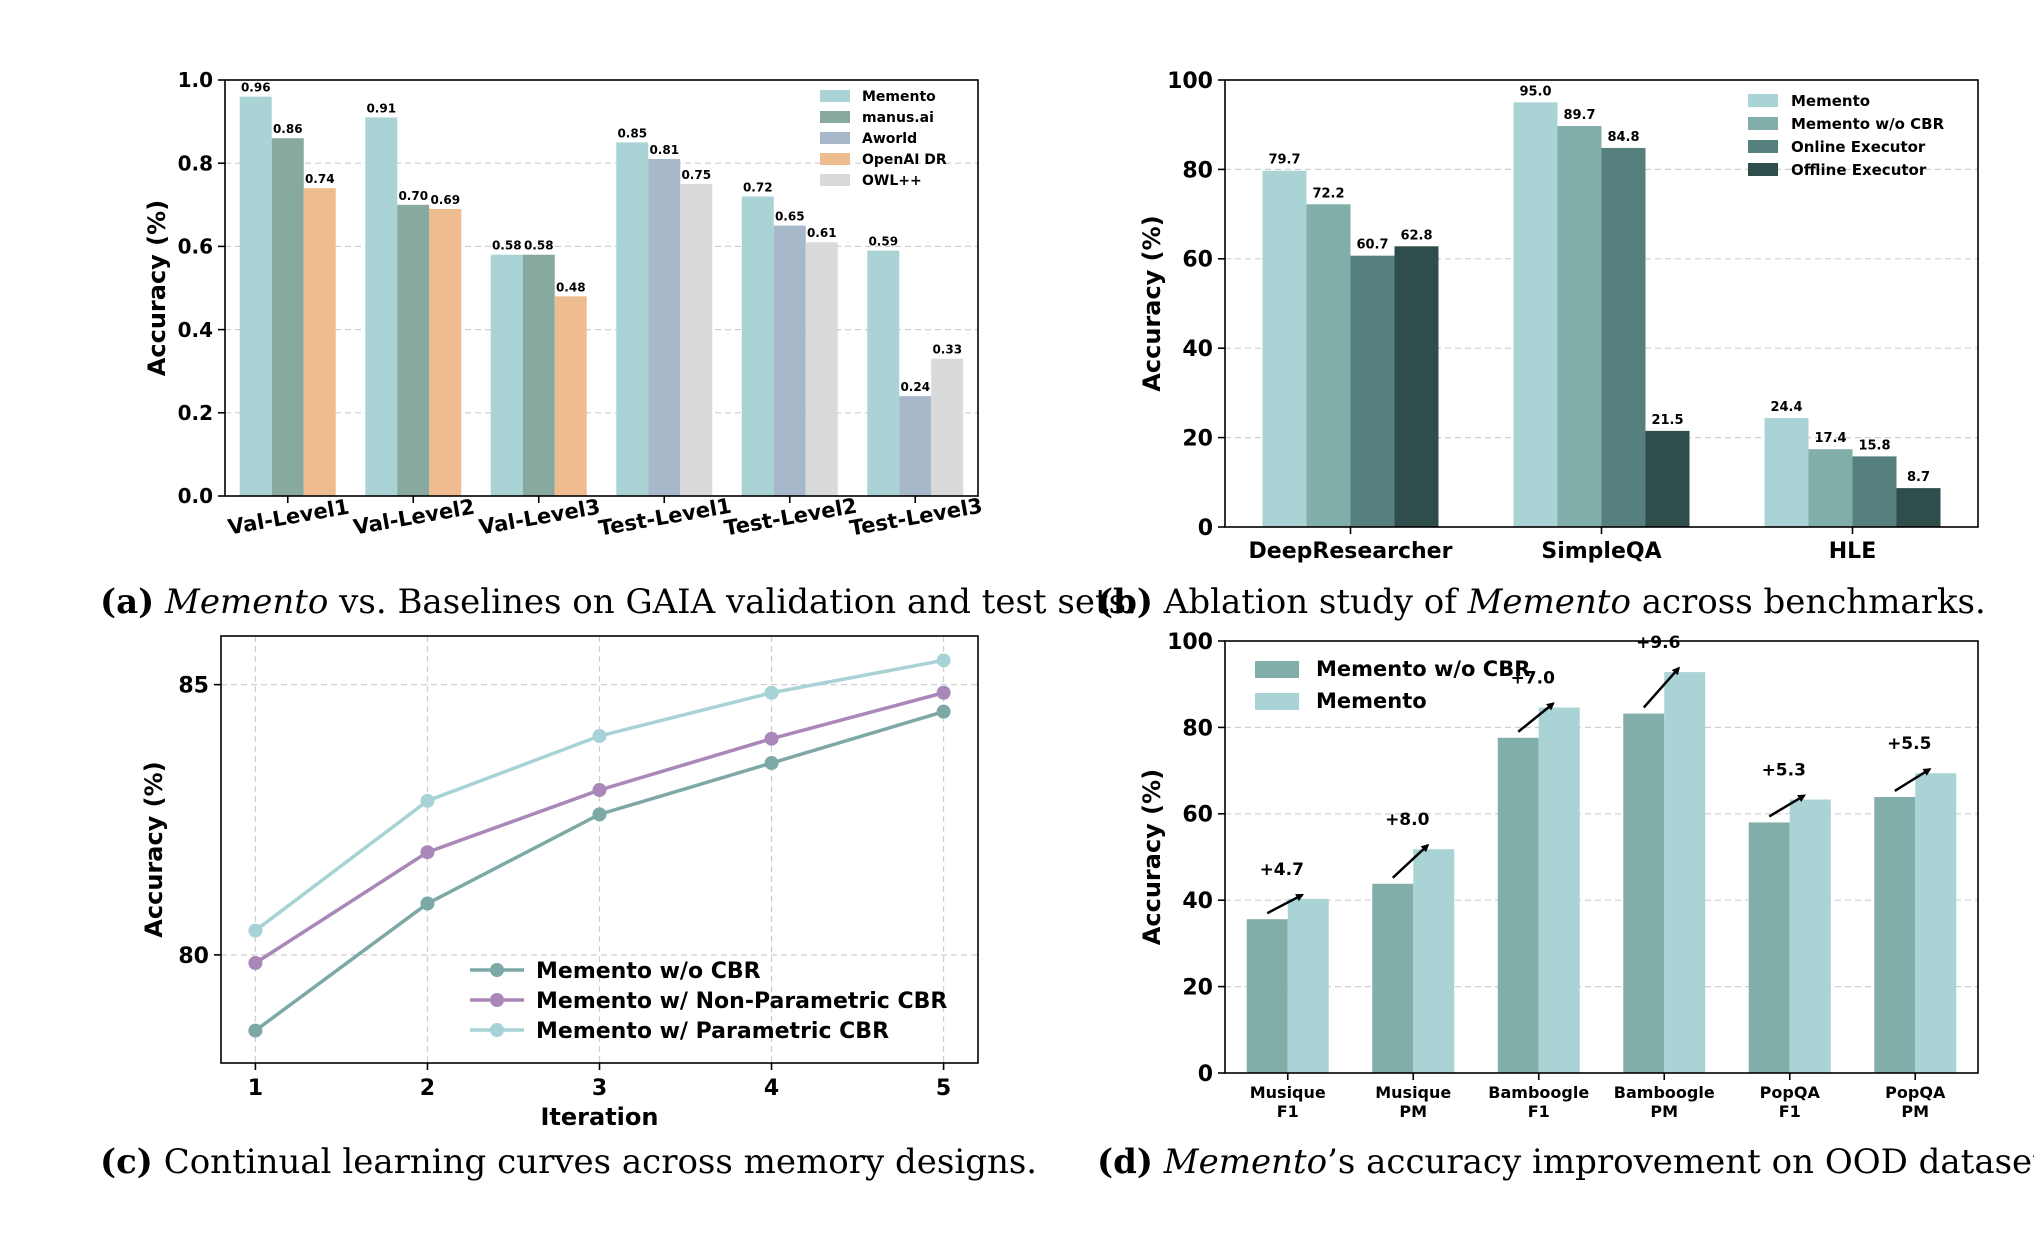  I want to click on x-tick-label-c: 3, so click(599, 1088).